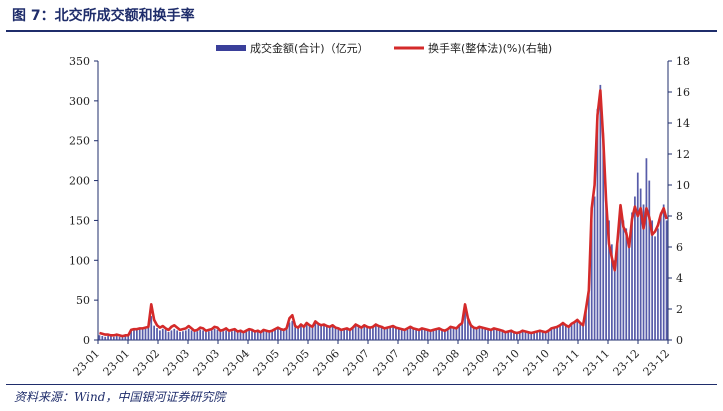 This screenshot has height=411, width=723. Describe the element at coordinates (683, 185) in the screenshot. I see `y-right-tick-label: 10` at that location.